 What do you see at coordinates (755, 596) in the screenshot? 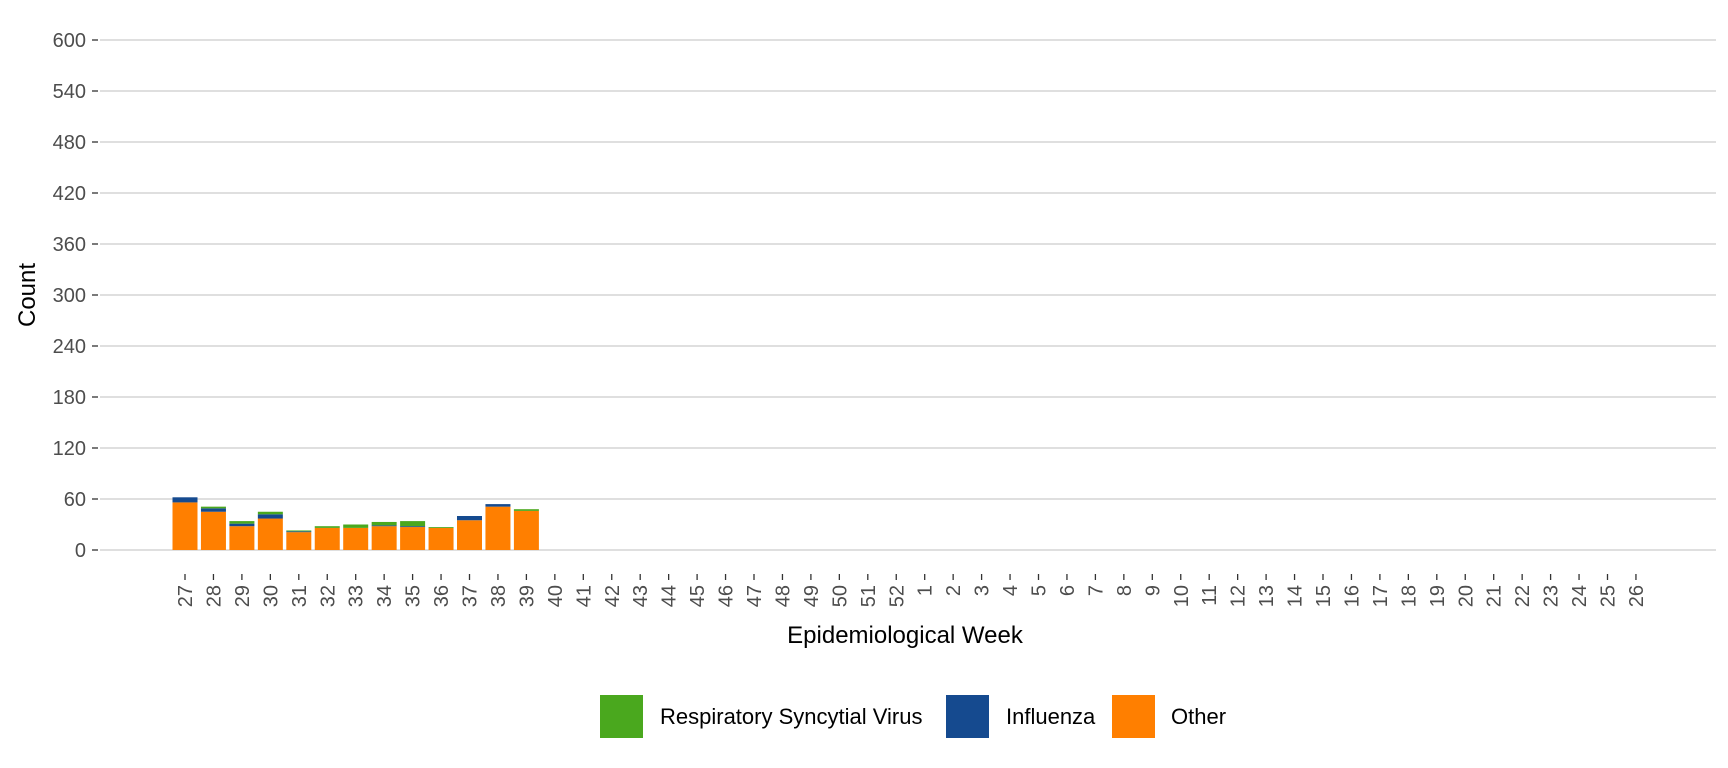
I see `x-tick-label: 47` at bounding box center [755, 596].